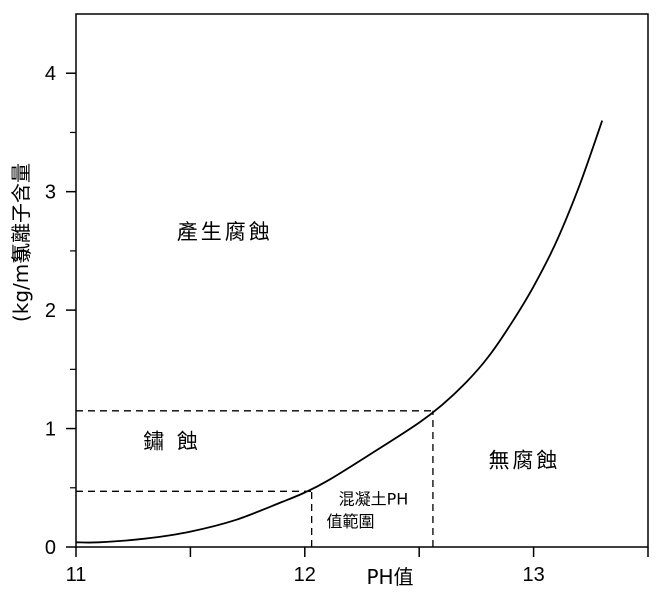 This screenshot has height=607, width=659. I want to click on x-tick-label: 11, so click(76, 575).